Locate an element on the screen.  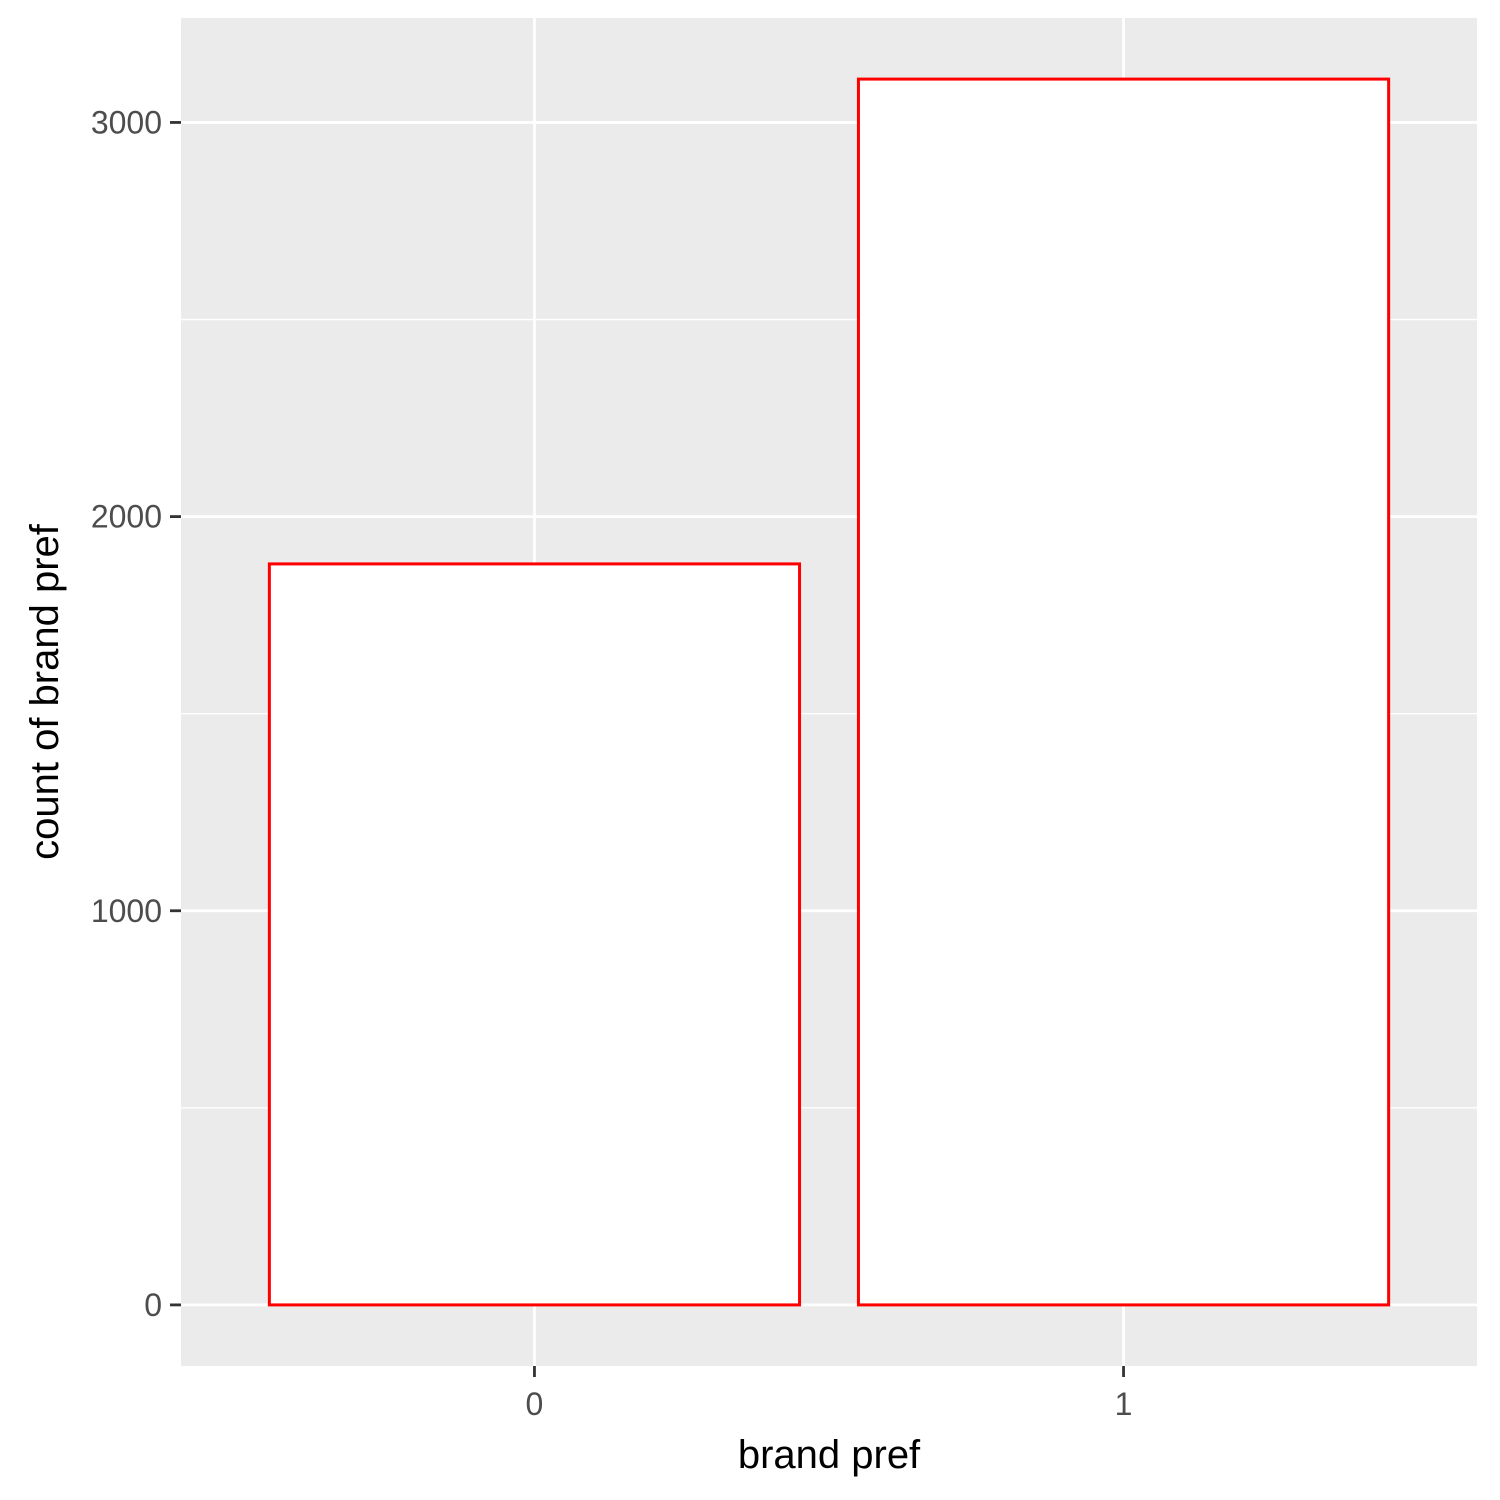
y-tick-label: 0 is located at coordinates (153, 1305).